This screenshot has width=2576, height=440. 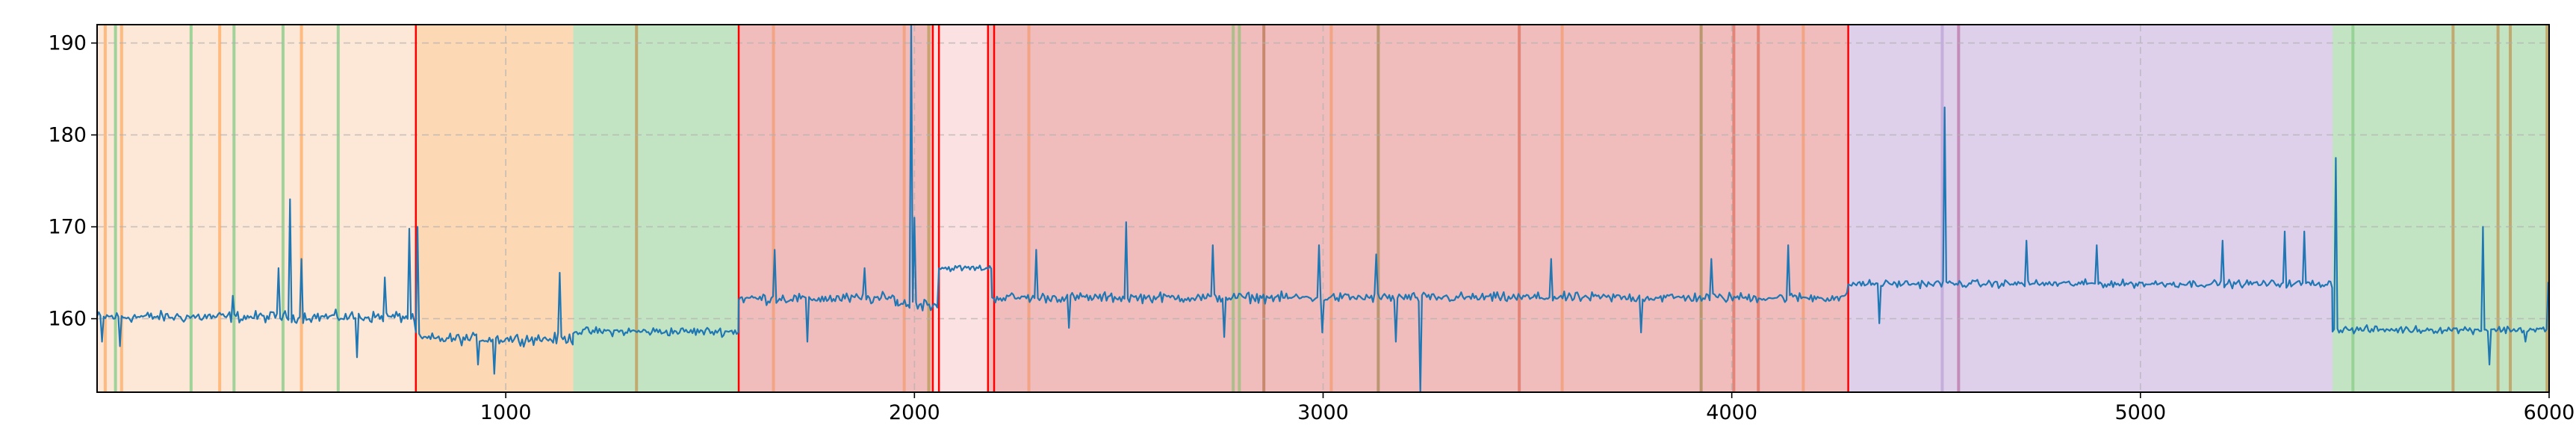 What do you see at coordinates (1323, 413) in the screenshot?
I see `x-tick-label-3: 3000` at bounding box center [1323, 413].